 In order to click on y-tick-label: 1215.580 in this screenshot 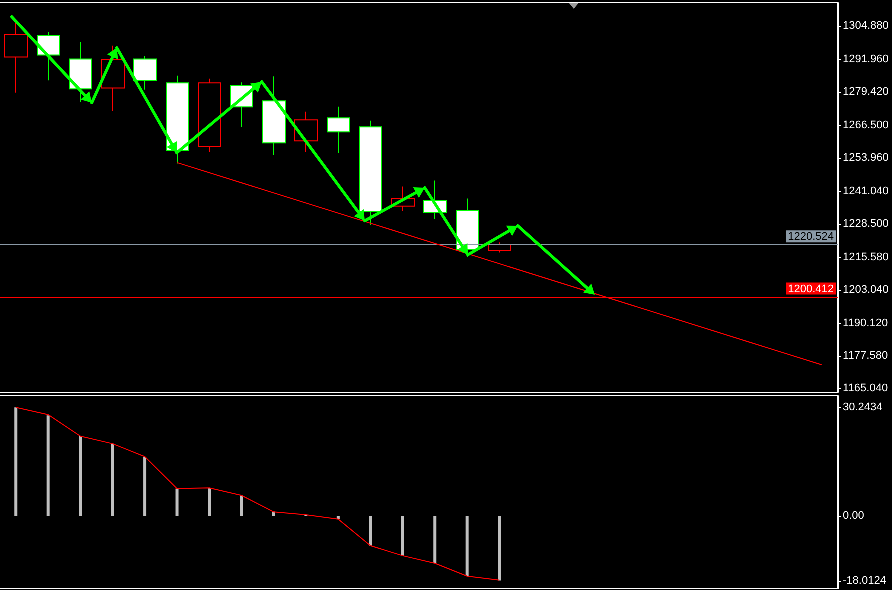, I will do `click(866, 257)`.